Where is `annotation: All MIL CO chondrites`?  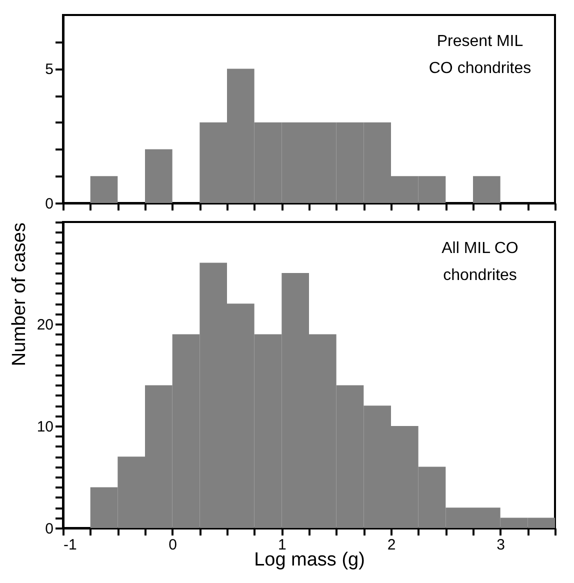 annotation: All MIL CO chondrites is located at coordinates (480, 262).